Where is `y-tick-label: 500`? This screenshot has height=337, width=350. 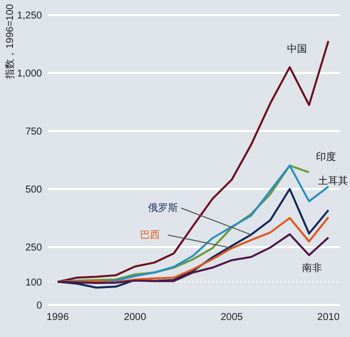 y-tick-label: 500 is located at coordinates (33, 190).